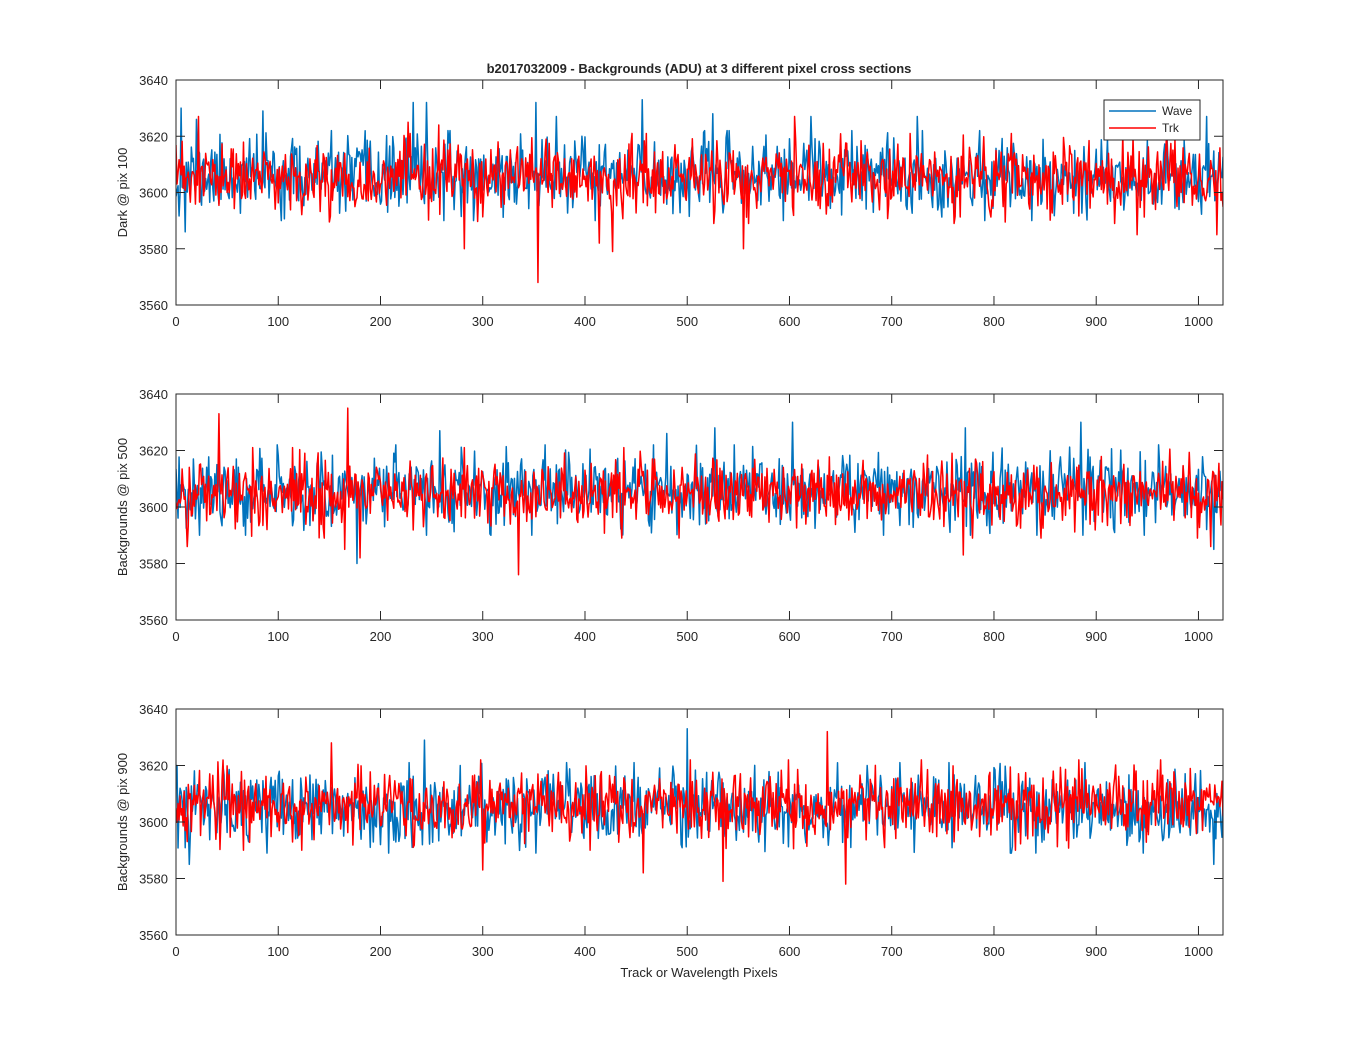  I want to click on legend-label-trk: Trk, so click(1171, 128).